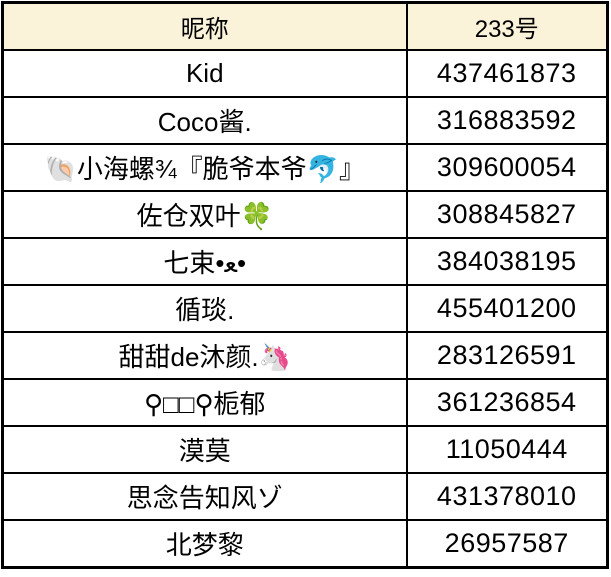 This screenshot has height=577, width=611. What do you see at coordinates (204, 26) in the screenshot?
I see `column-header-nickname: 昵称` at bounding box center [204, 26].